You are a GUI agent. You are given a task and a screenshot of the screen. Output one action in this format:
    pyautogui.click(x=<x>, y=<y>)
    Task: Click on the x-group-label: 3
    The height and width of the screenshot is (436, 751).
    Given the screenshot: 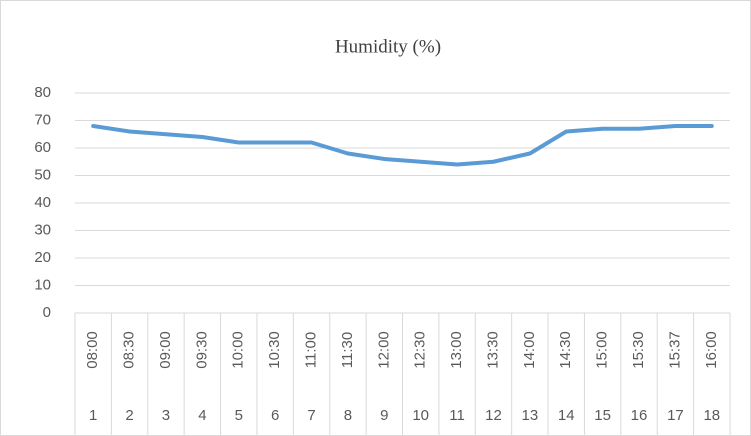 What is the action you would take?
    pyautogui.click(x=166, y=415)
    